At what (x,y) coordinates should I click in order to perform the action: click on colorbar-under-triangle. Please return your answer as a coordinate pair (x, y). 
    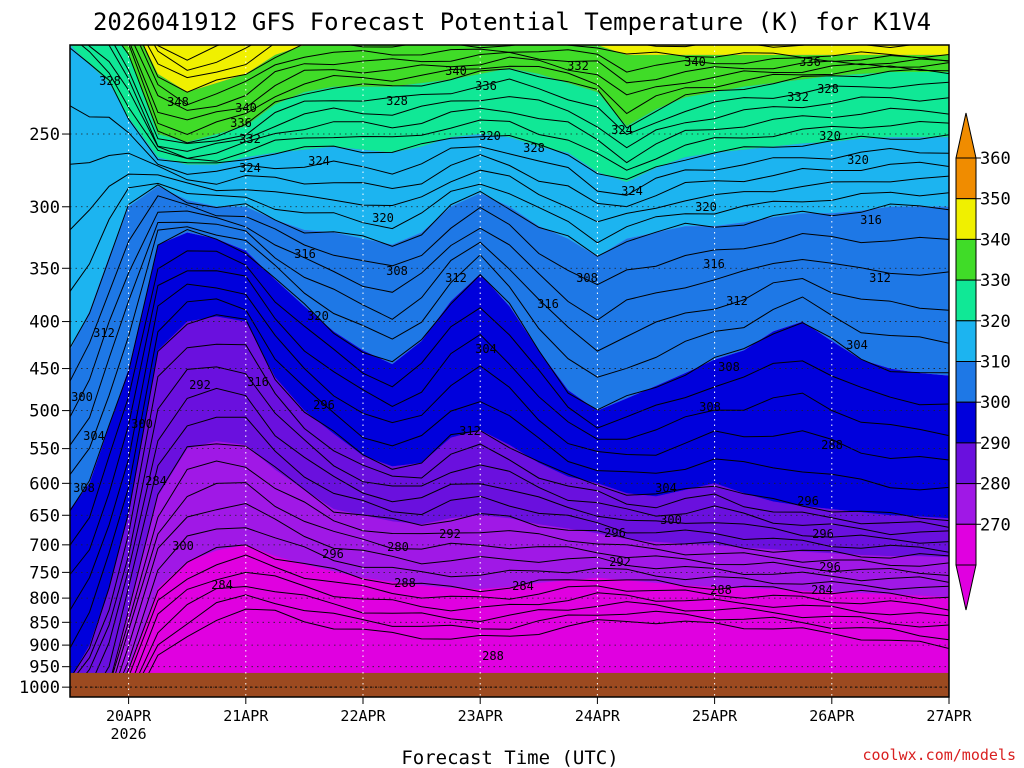
    Looking at the image, I should click on (966, 587).